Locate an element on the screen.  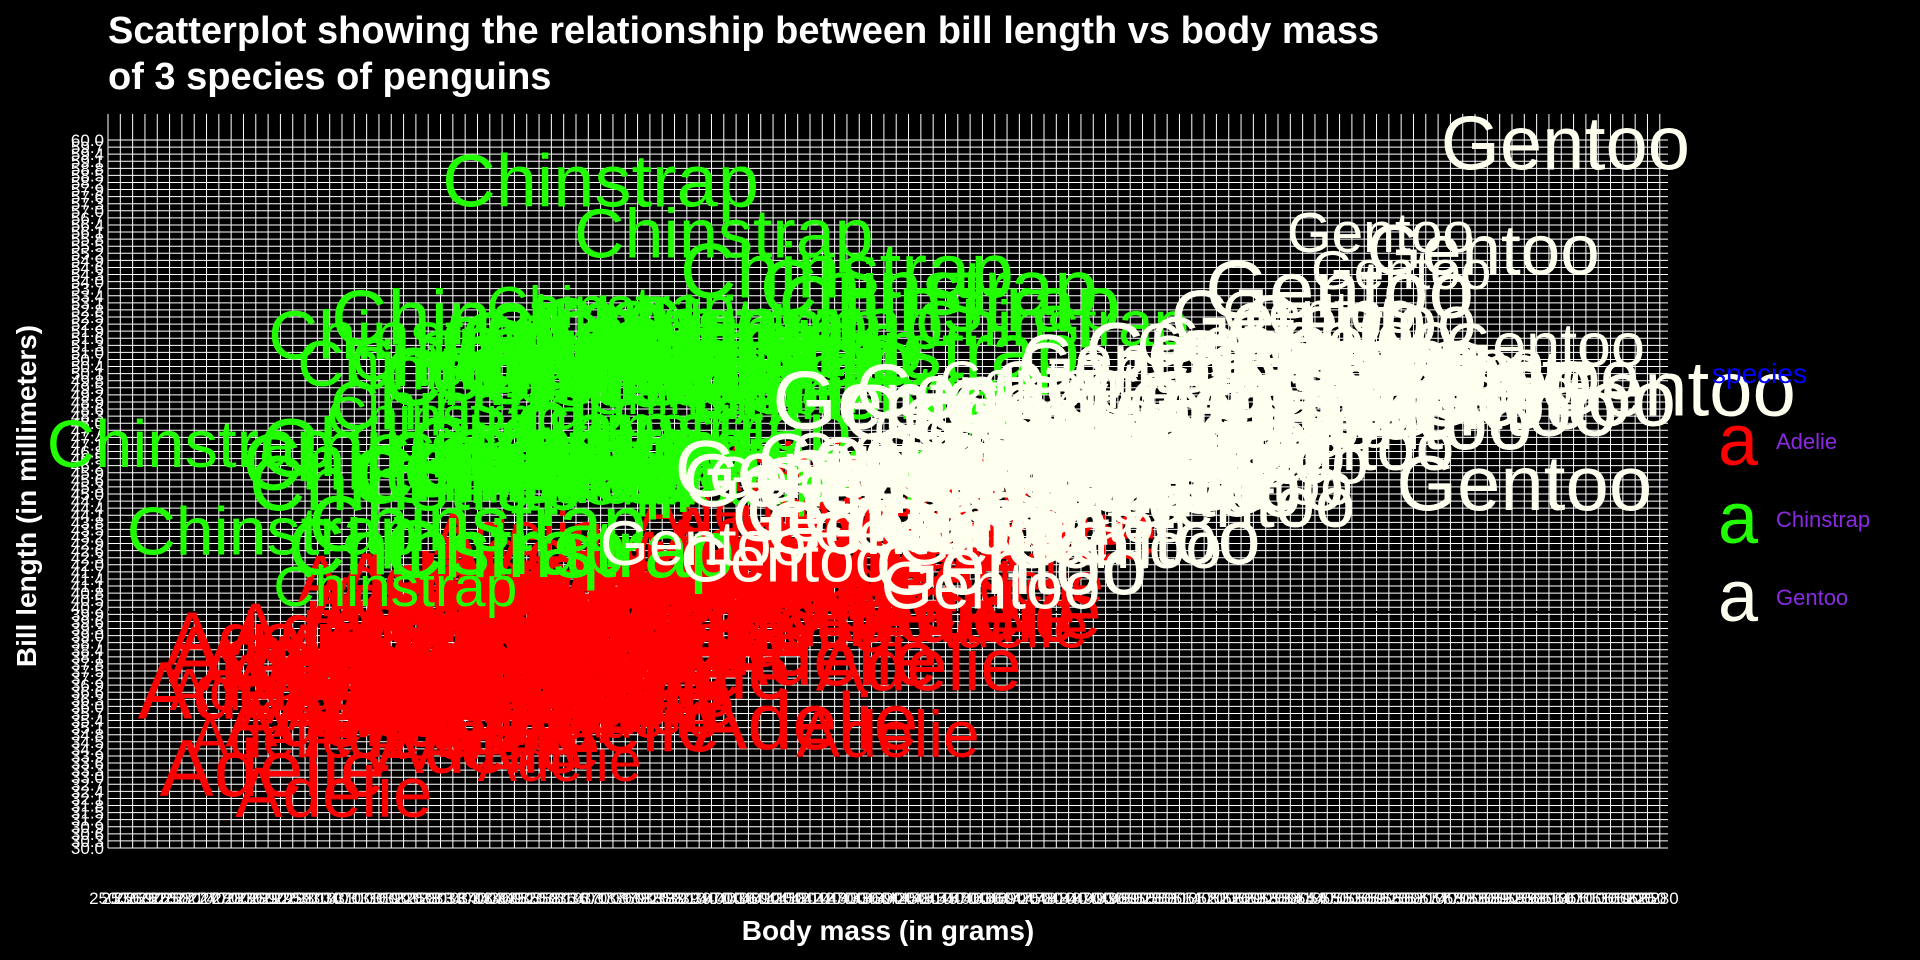
x-tick-label: 4480 is located at coordinates (921, 898).